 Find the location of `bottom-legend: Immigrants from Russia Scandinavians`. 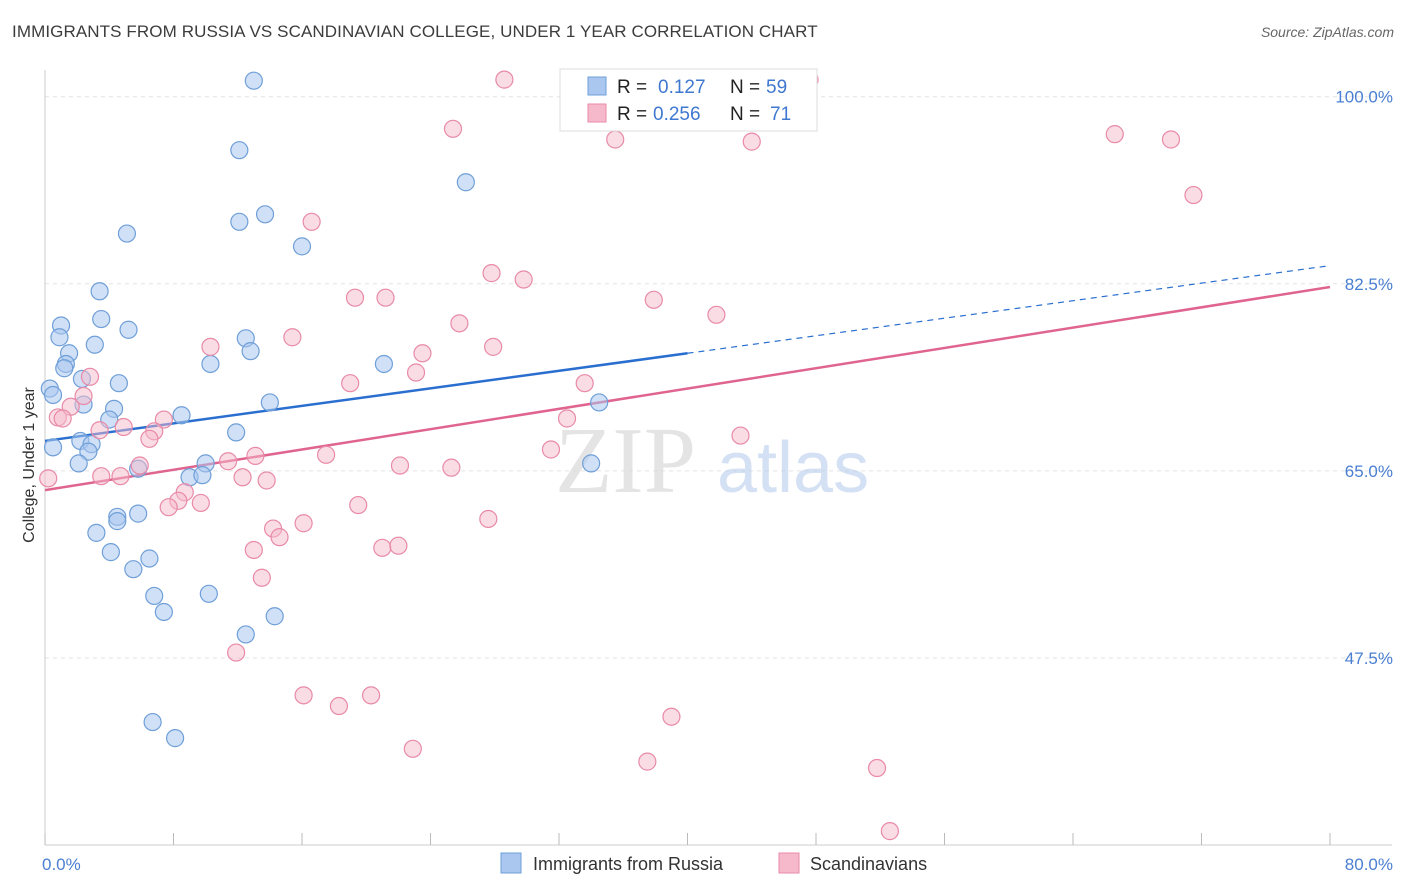

bottom-legend: Immigrants from Russia Scandinavians is located at coordinates (713, 863).